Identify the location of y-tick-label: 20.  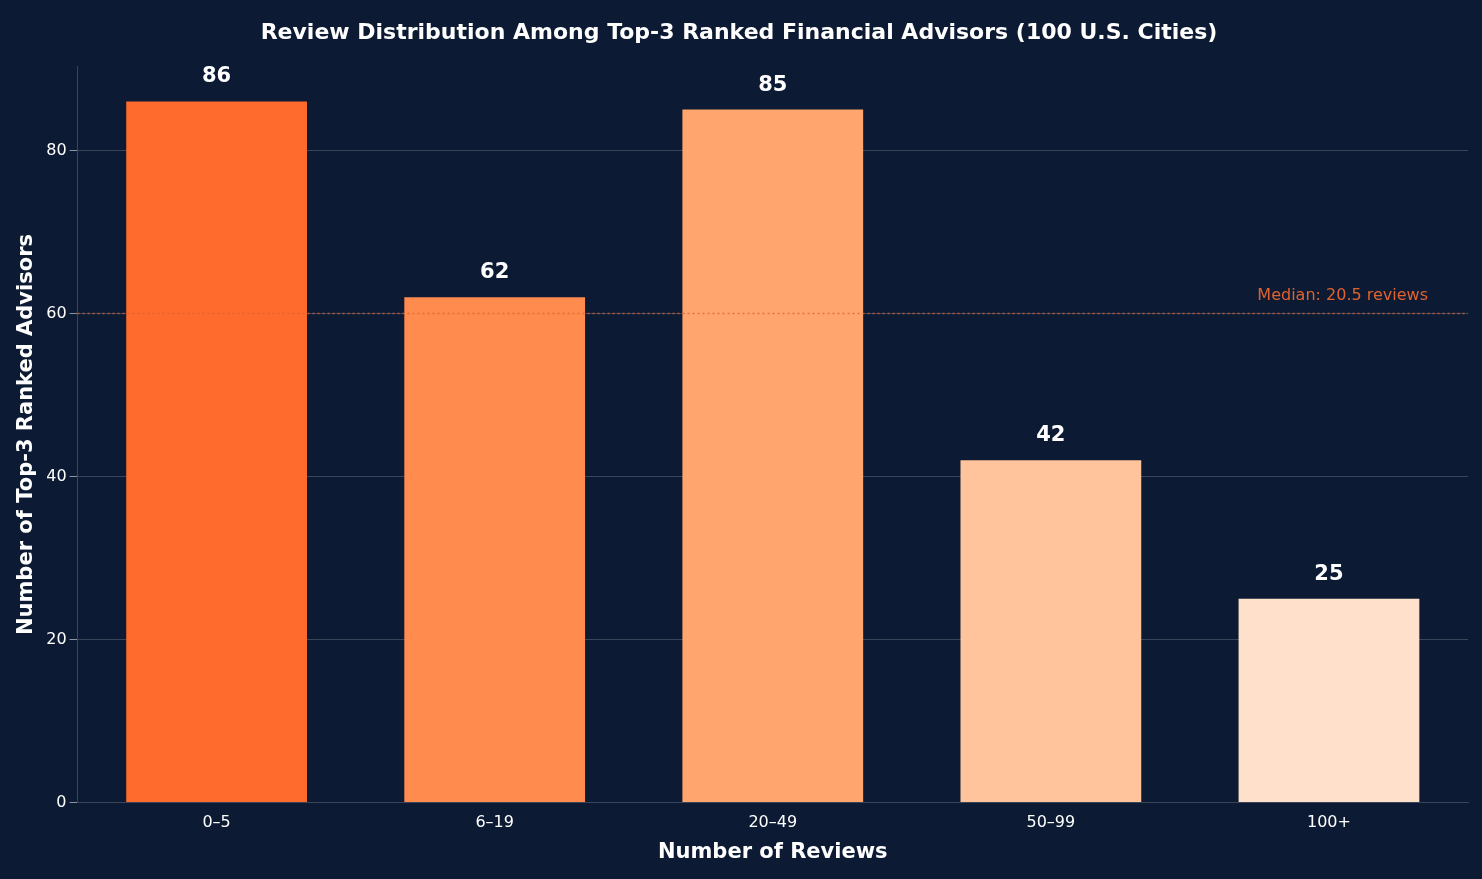
(56, 638).